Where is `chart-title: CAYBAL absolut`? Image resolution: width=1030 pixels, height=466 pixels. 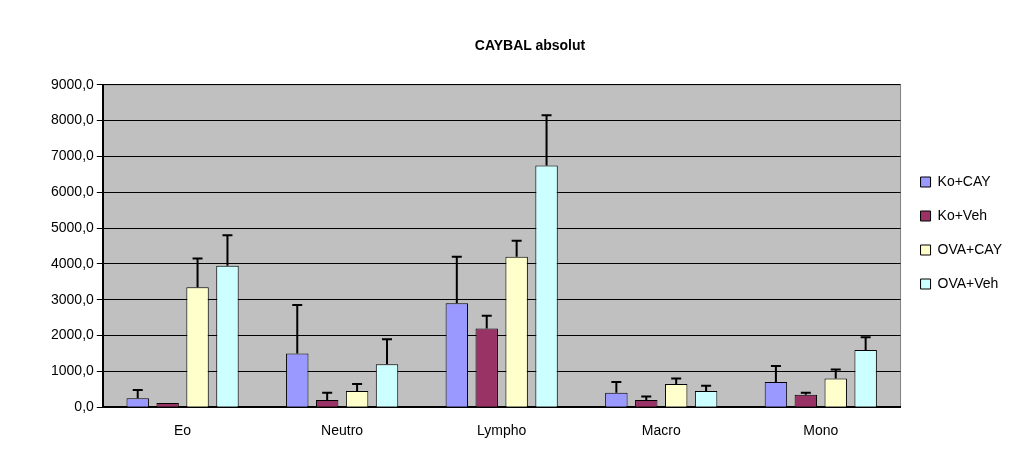
chart-title: CAYBAL absolut is located at coordinates (530, 45).